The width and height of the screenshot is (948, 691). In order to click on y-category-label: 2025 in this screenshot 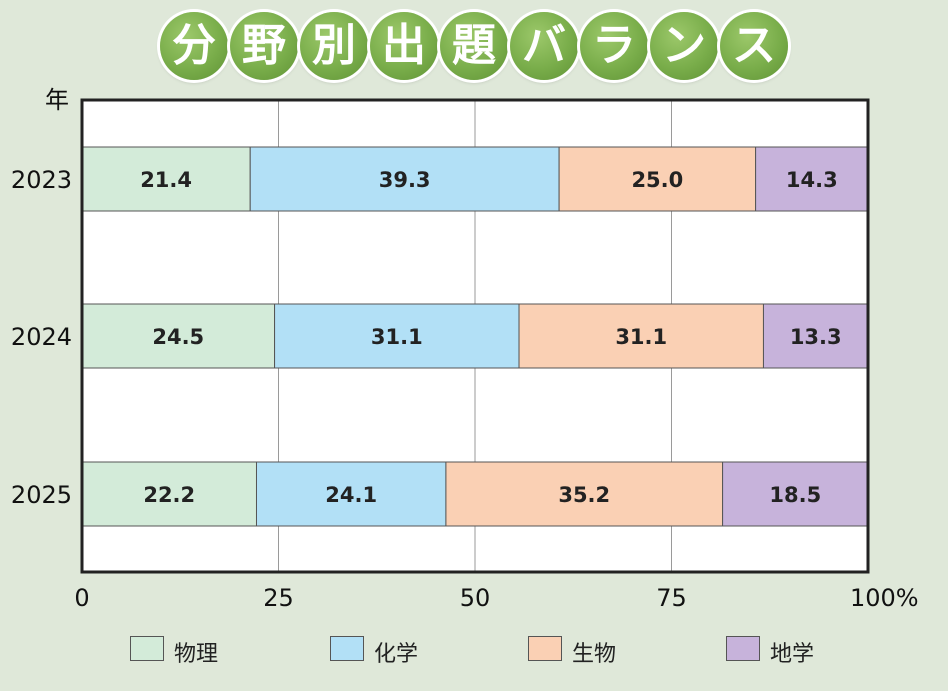, I will do `click(41, 495)`.